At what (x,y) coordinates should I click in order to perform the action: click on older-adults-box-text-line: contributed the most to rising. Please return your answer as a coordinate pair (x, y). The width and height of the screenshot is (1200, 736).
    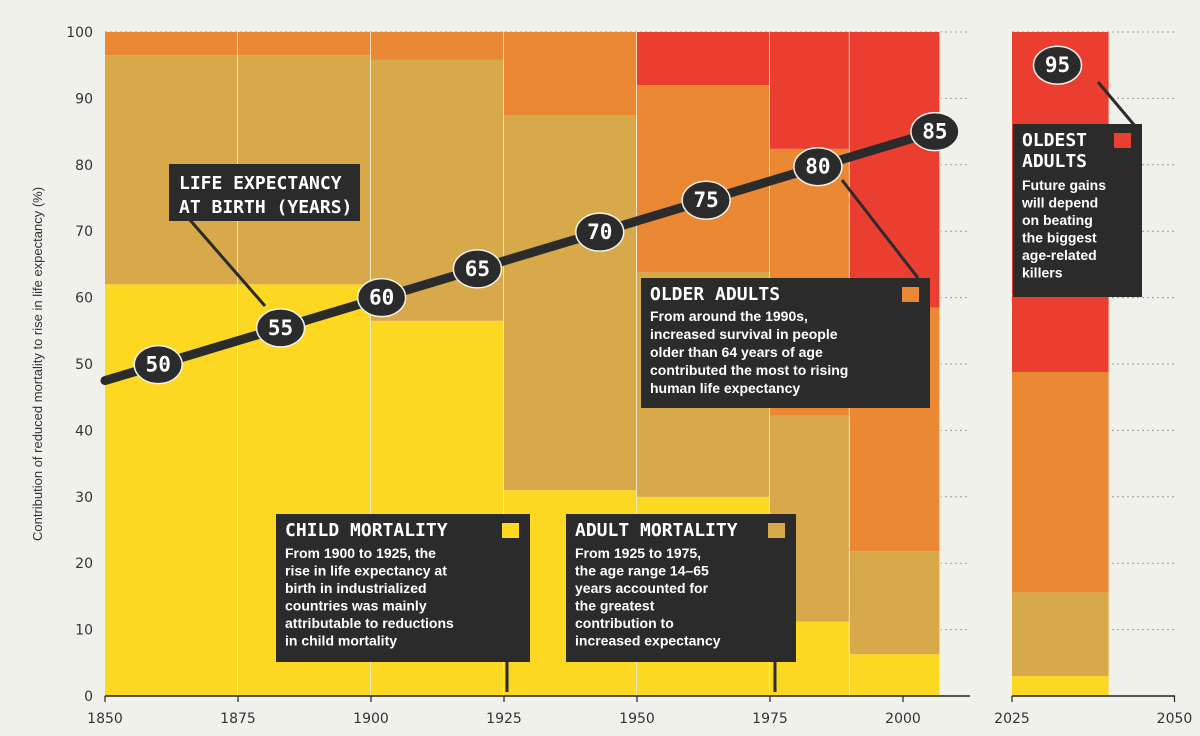
    Looking at the image, I should click on (749, 370).